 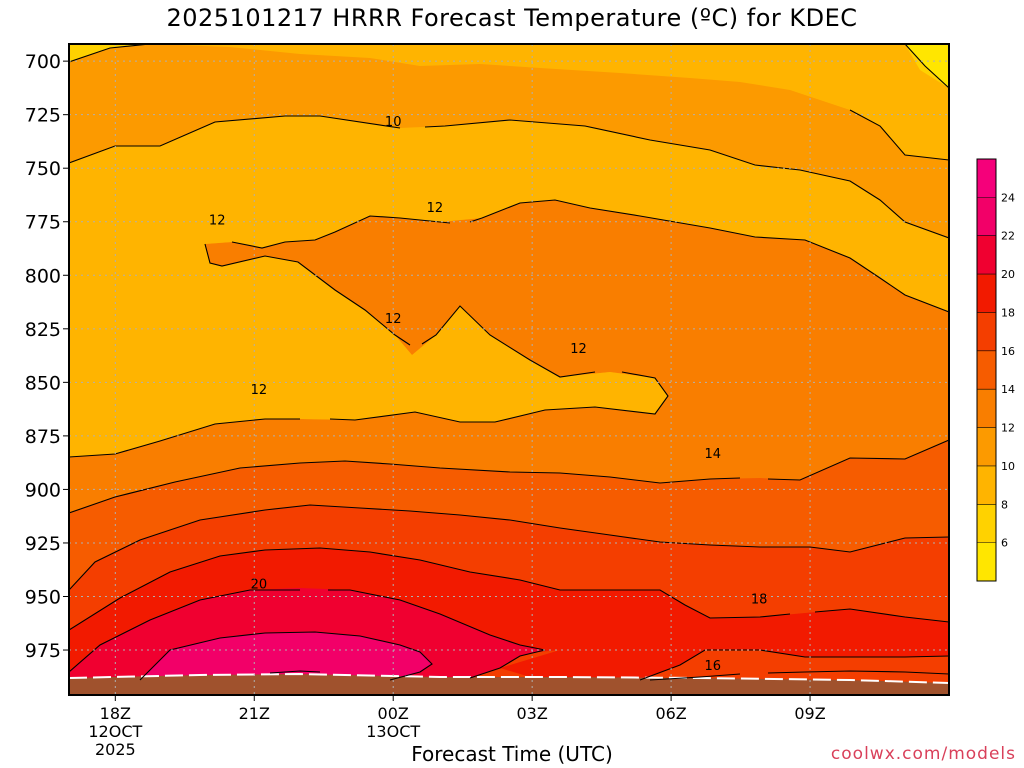 What do you see at coordinates (115, 713) in the screenshot?
I see `x-tick-label: 18Z` at bounding box center [115, 713].